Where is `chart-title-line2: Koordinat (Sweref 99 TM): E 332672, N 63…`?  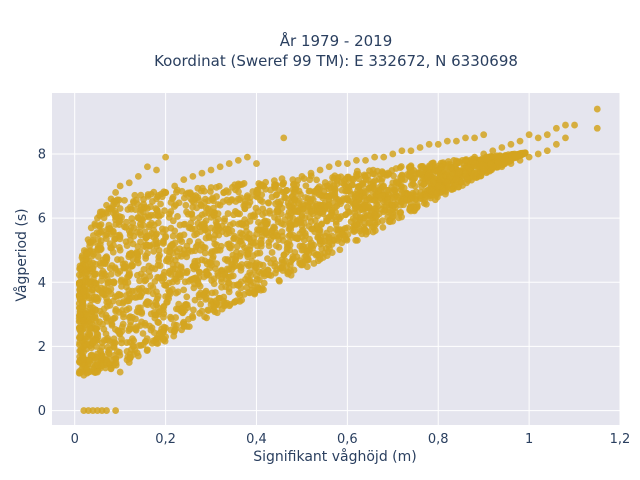 chart-title-line2: Koordinat (Sweref 99 TM): E 332672, N 63… is located at coordinates (336, 61).